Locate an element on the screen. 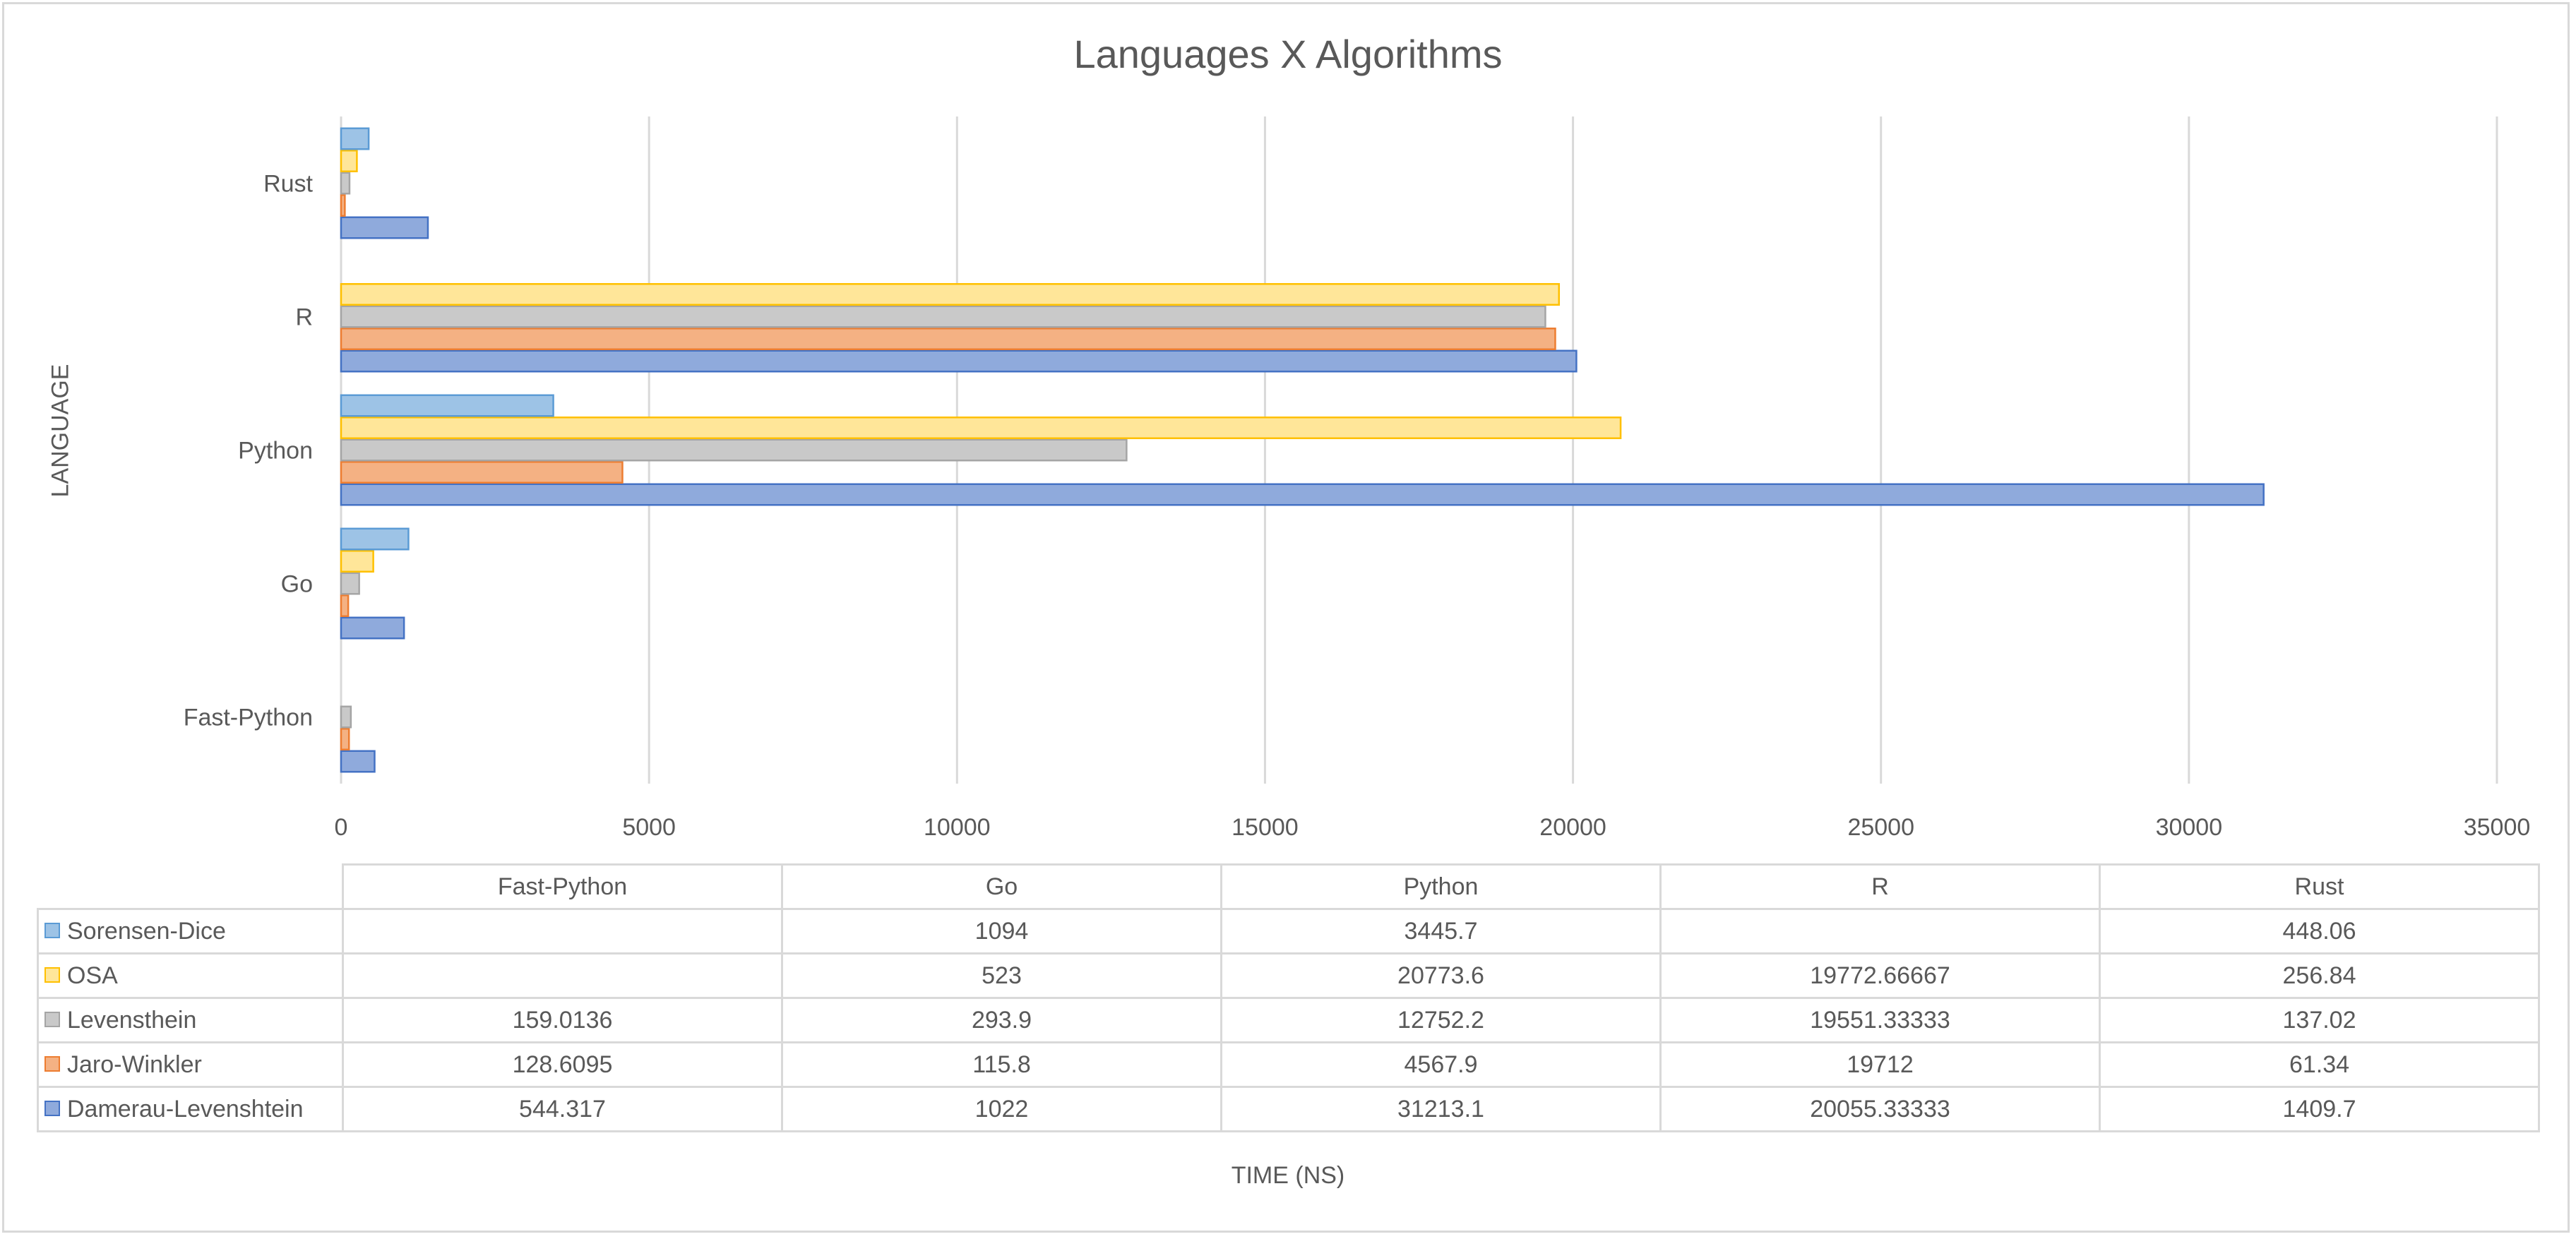 The height and width of the screenshot is (1239, 2576). table-header-cell: Go is located at coordinates (1001, 887).